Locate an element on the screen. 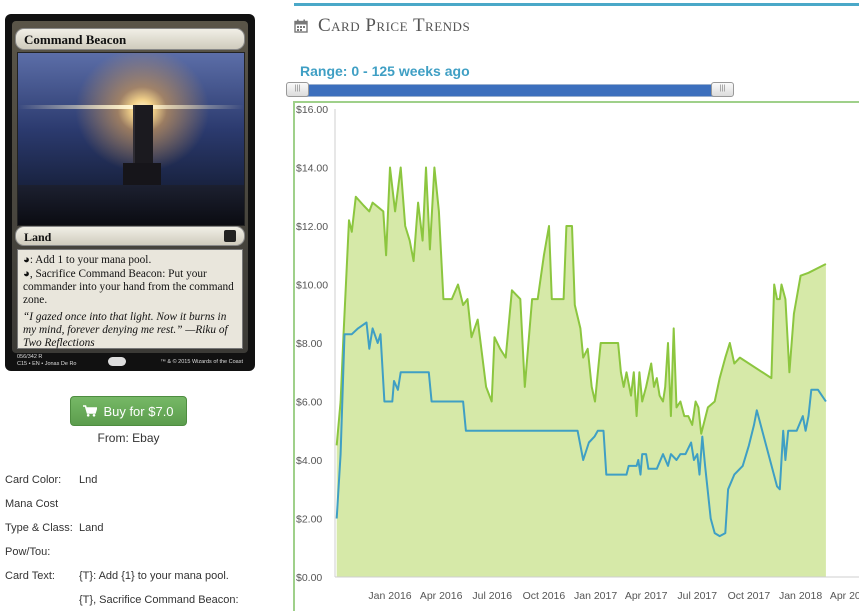  x-tick-label: Oct 2016 is located at coordinates (544, 596).